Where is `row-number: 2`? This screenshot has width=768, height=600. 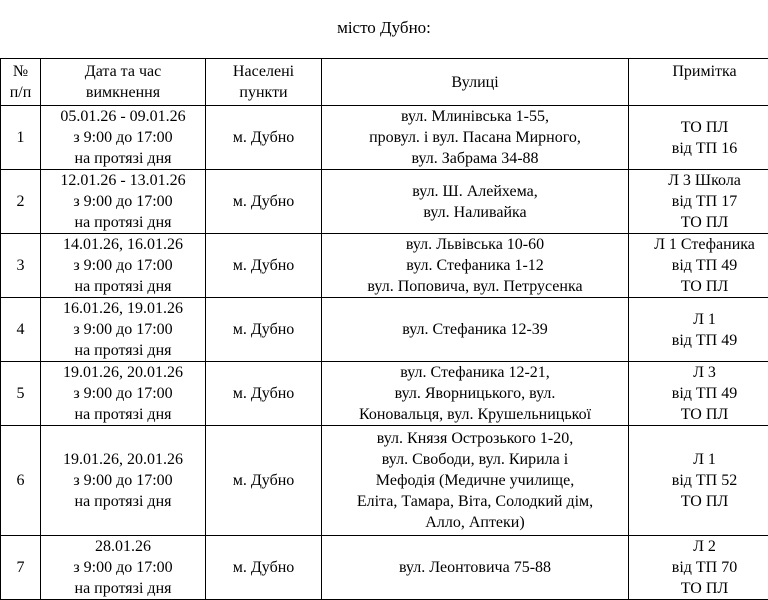
row-number: 2 is located at coordinates (20, 201).